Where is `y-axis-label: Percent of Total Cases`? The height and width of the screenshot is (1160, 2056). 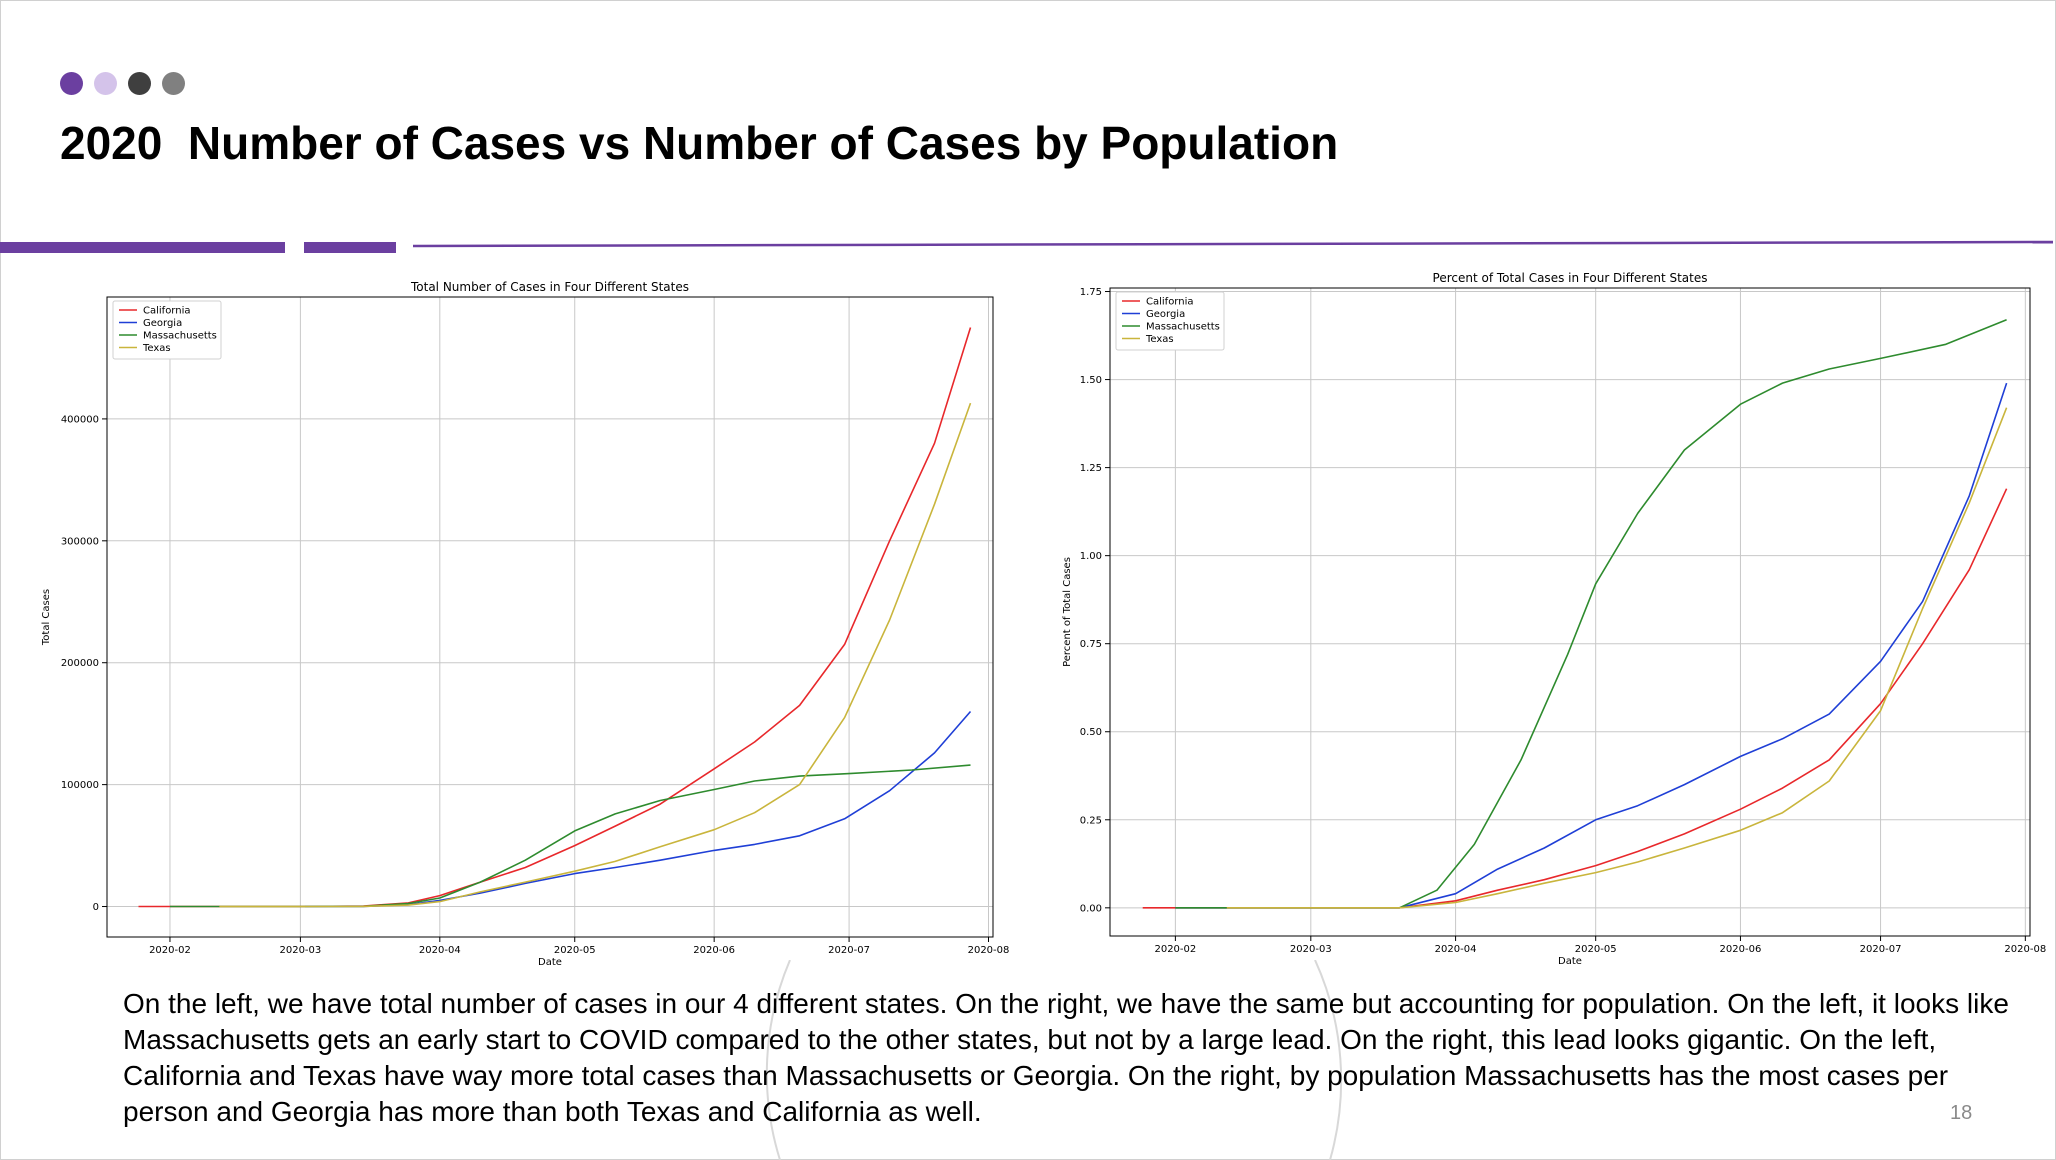
y-axis-label: Percent of Total Cases is located at coordinates (1067, 612).